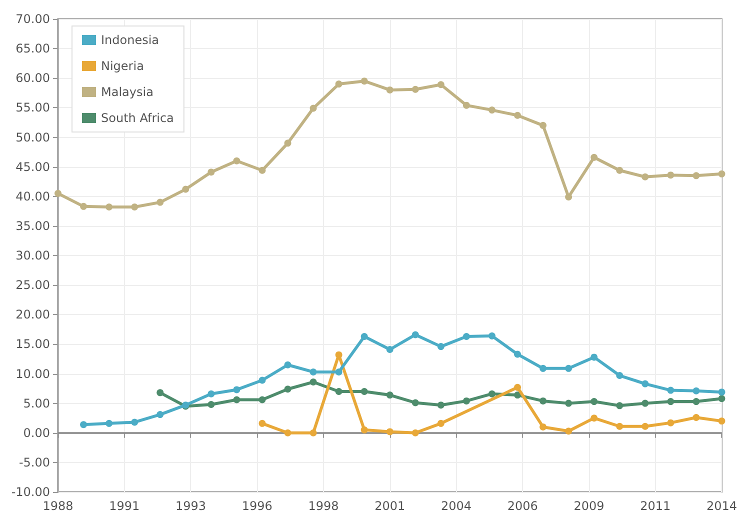  I want to click on legend-label: Indonesia, so click(130, 40).